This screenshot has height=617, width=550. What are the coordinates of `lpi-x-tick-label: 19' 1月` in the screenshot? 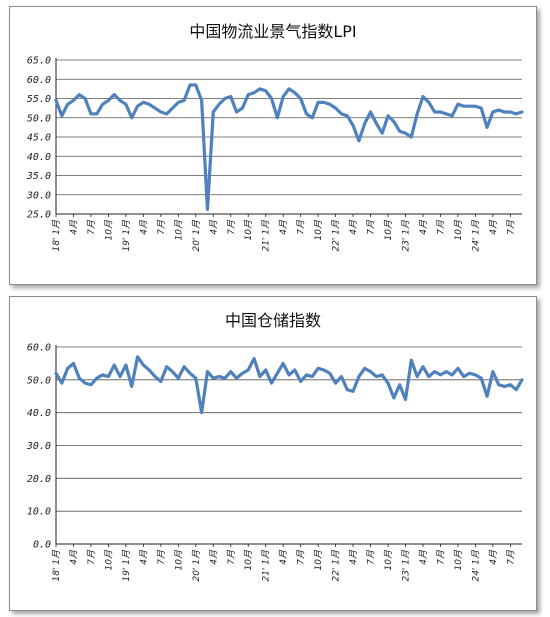 It's located at (126, 235).